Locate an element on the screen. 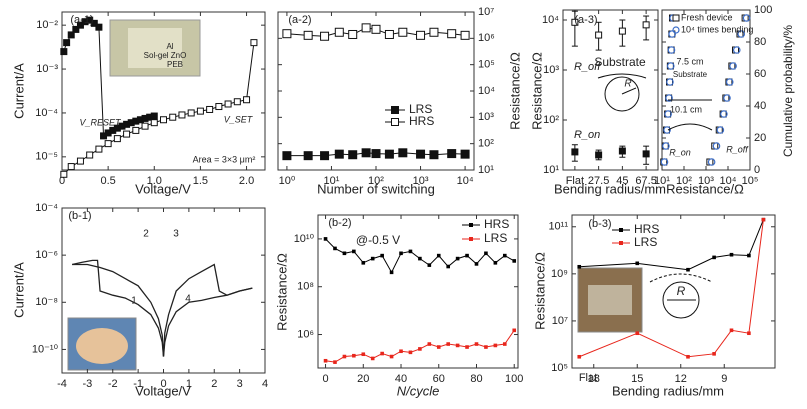  arrow-label-2: 2 is located at coordinates (146, 234).